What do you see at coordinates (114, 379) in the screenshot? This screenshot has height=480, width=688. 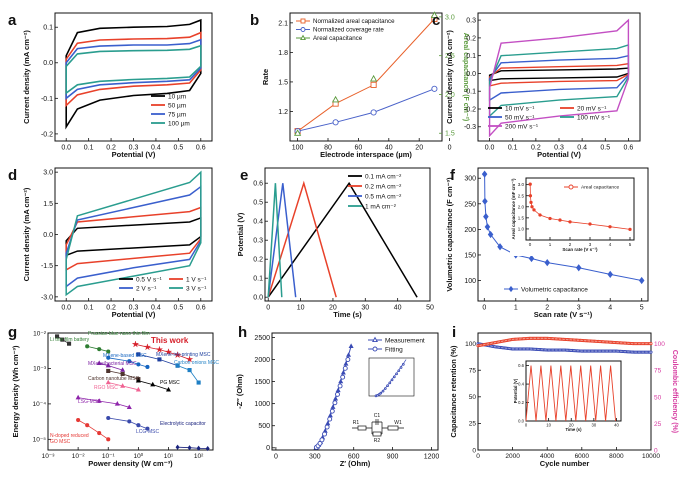 I see `annotation-label: Carbon nanotube MSC` at bounding box center [114, 379].